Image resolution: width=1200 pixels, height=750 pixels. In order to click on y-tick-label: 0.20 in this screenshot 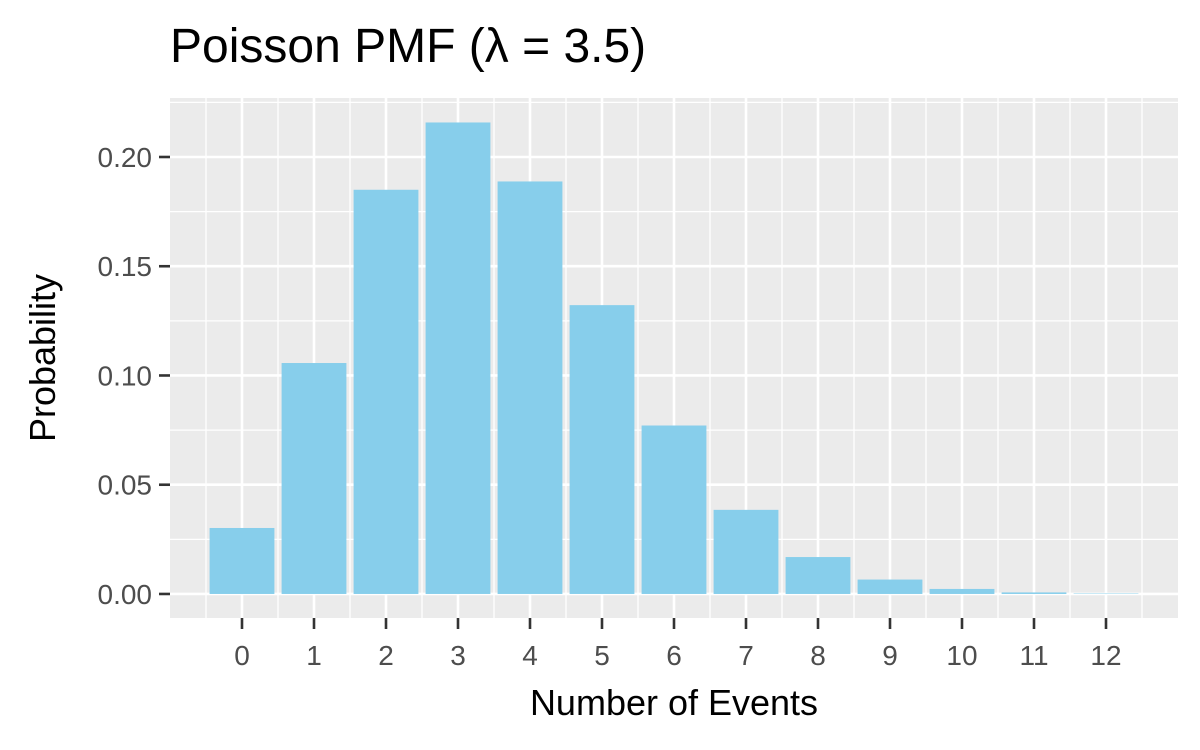, I will do `click(125, 157)`.